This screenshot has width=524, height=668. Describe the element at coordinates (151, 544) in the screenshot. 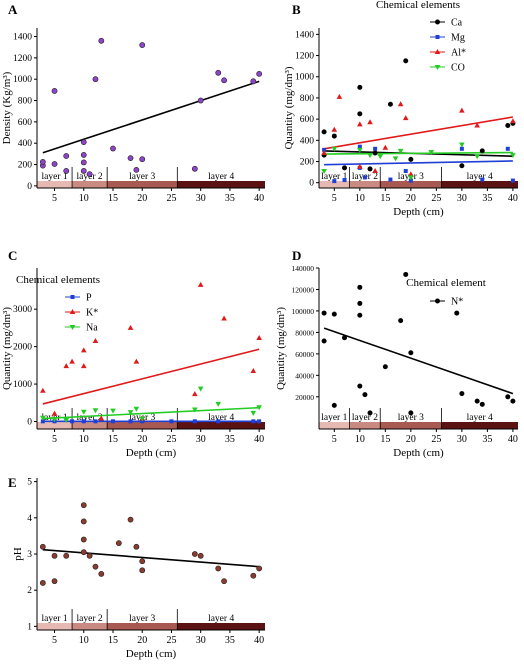

I see `series-points` at that location.